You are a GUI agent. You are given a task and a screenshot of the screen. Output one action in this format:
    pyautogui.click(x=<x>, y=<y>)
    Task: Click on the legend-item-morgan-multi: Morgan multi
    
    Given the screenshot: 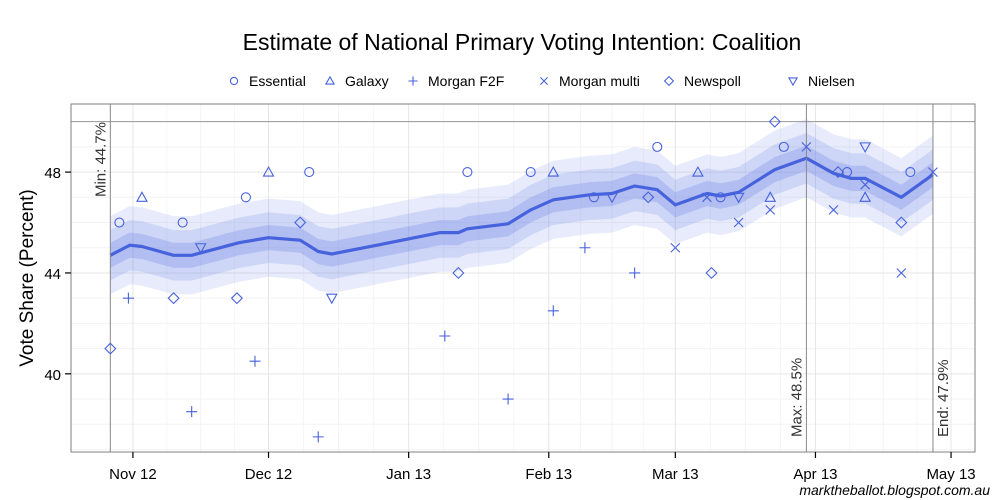 What is the action you would take?
    pyautogui.click(x=590, y=81)
    